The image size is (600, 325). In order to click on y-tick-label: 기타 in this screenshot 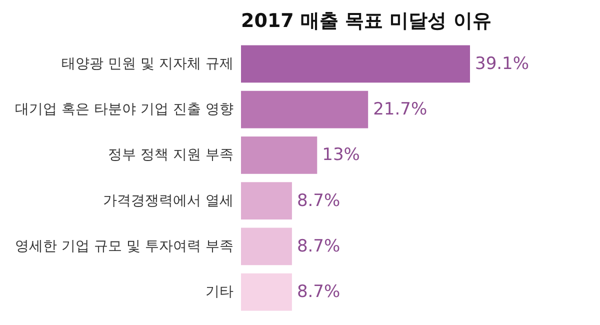, I will do `click(220, 292)`.